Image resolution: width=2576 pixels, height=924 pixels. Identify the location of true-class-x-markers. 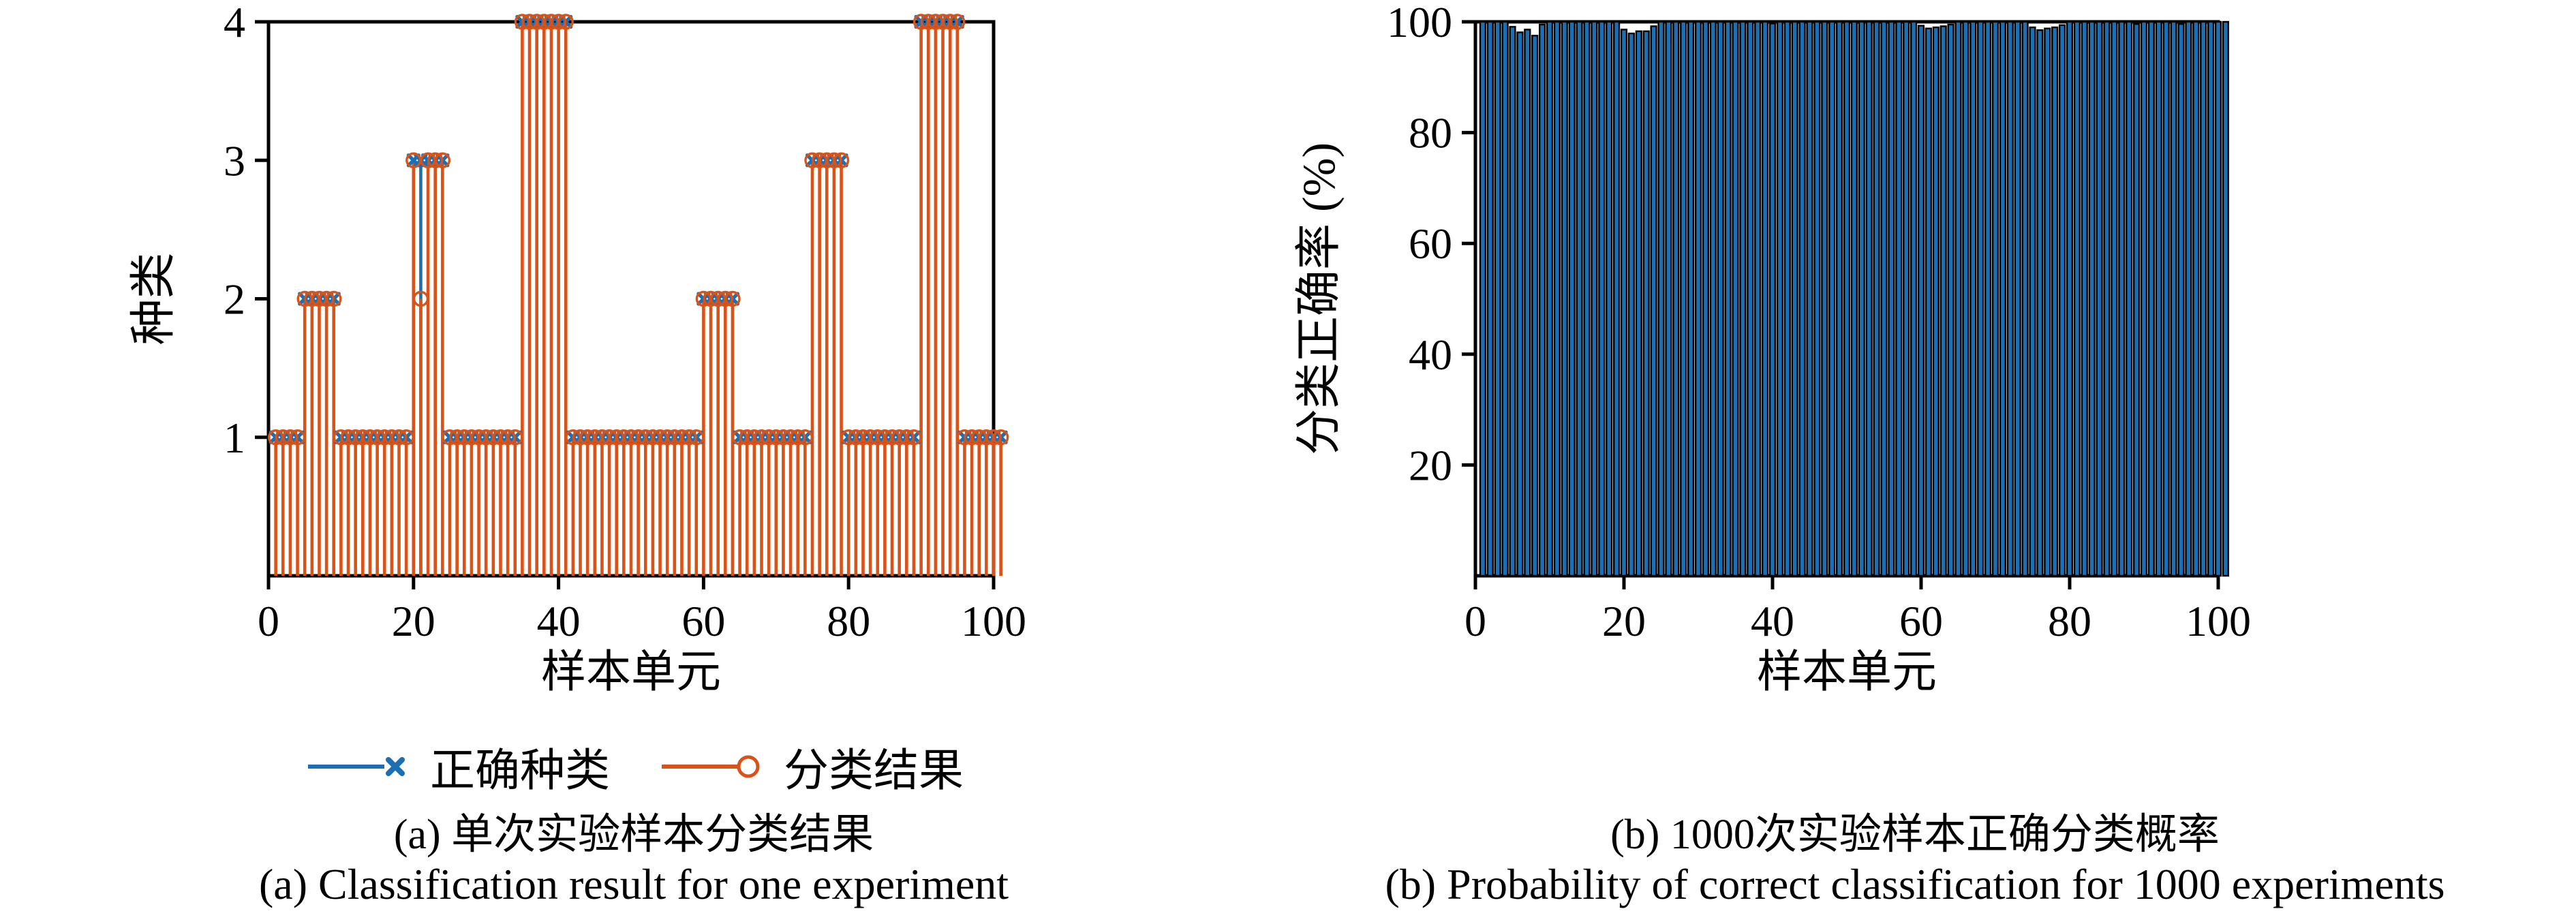
(638, 229).